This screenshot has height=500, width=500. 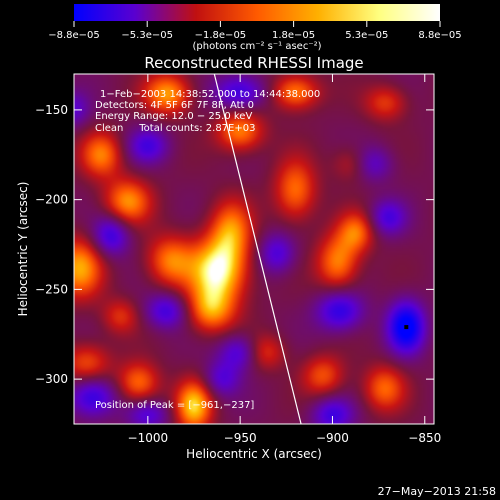 I want to click on colorbar-tick-label: 1.8e−05, so click(x=293, y=35).